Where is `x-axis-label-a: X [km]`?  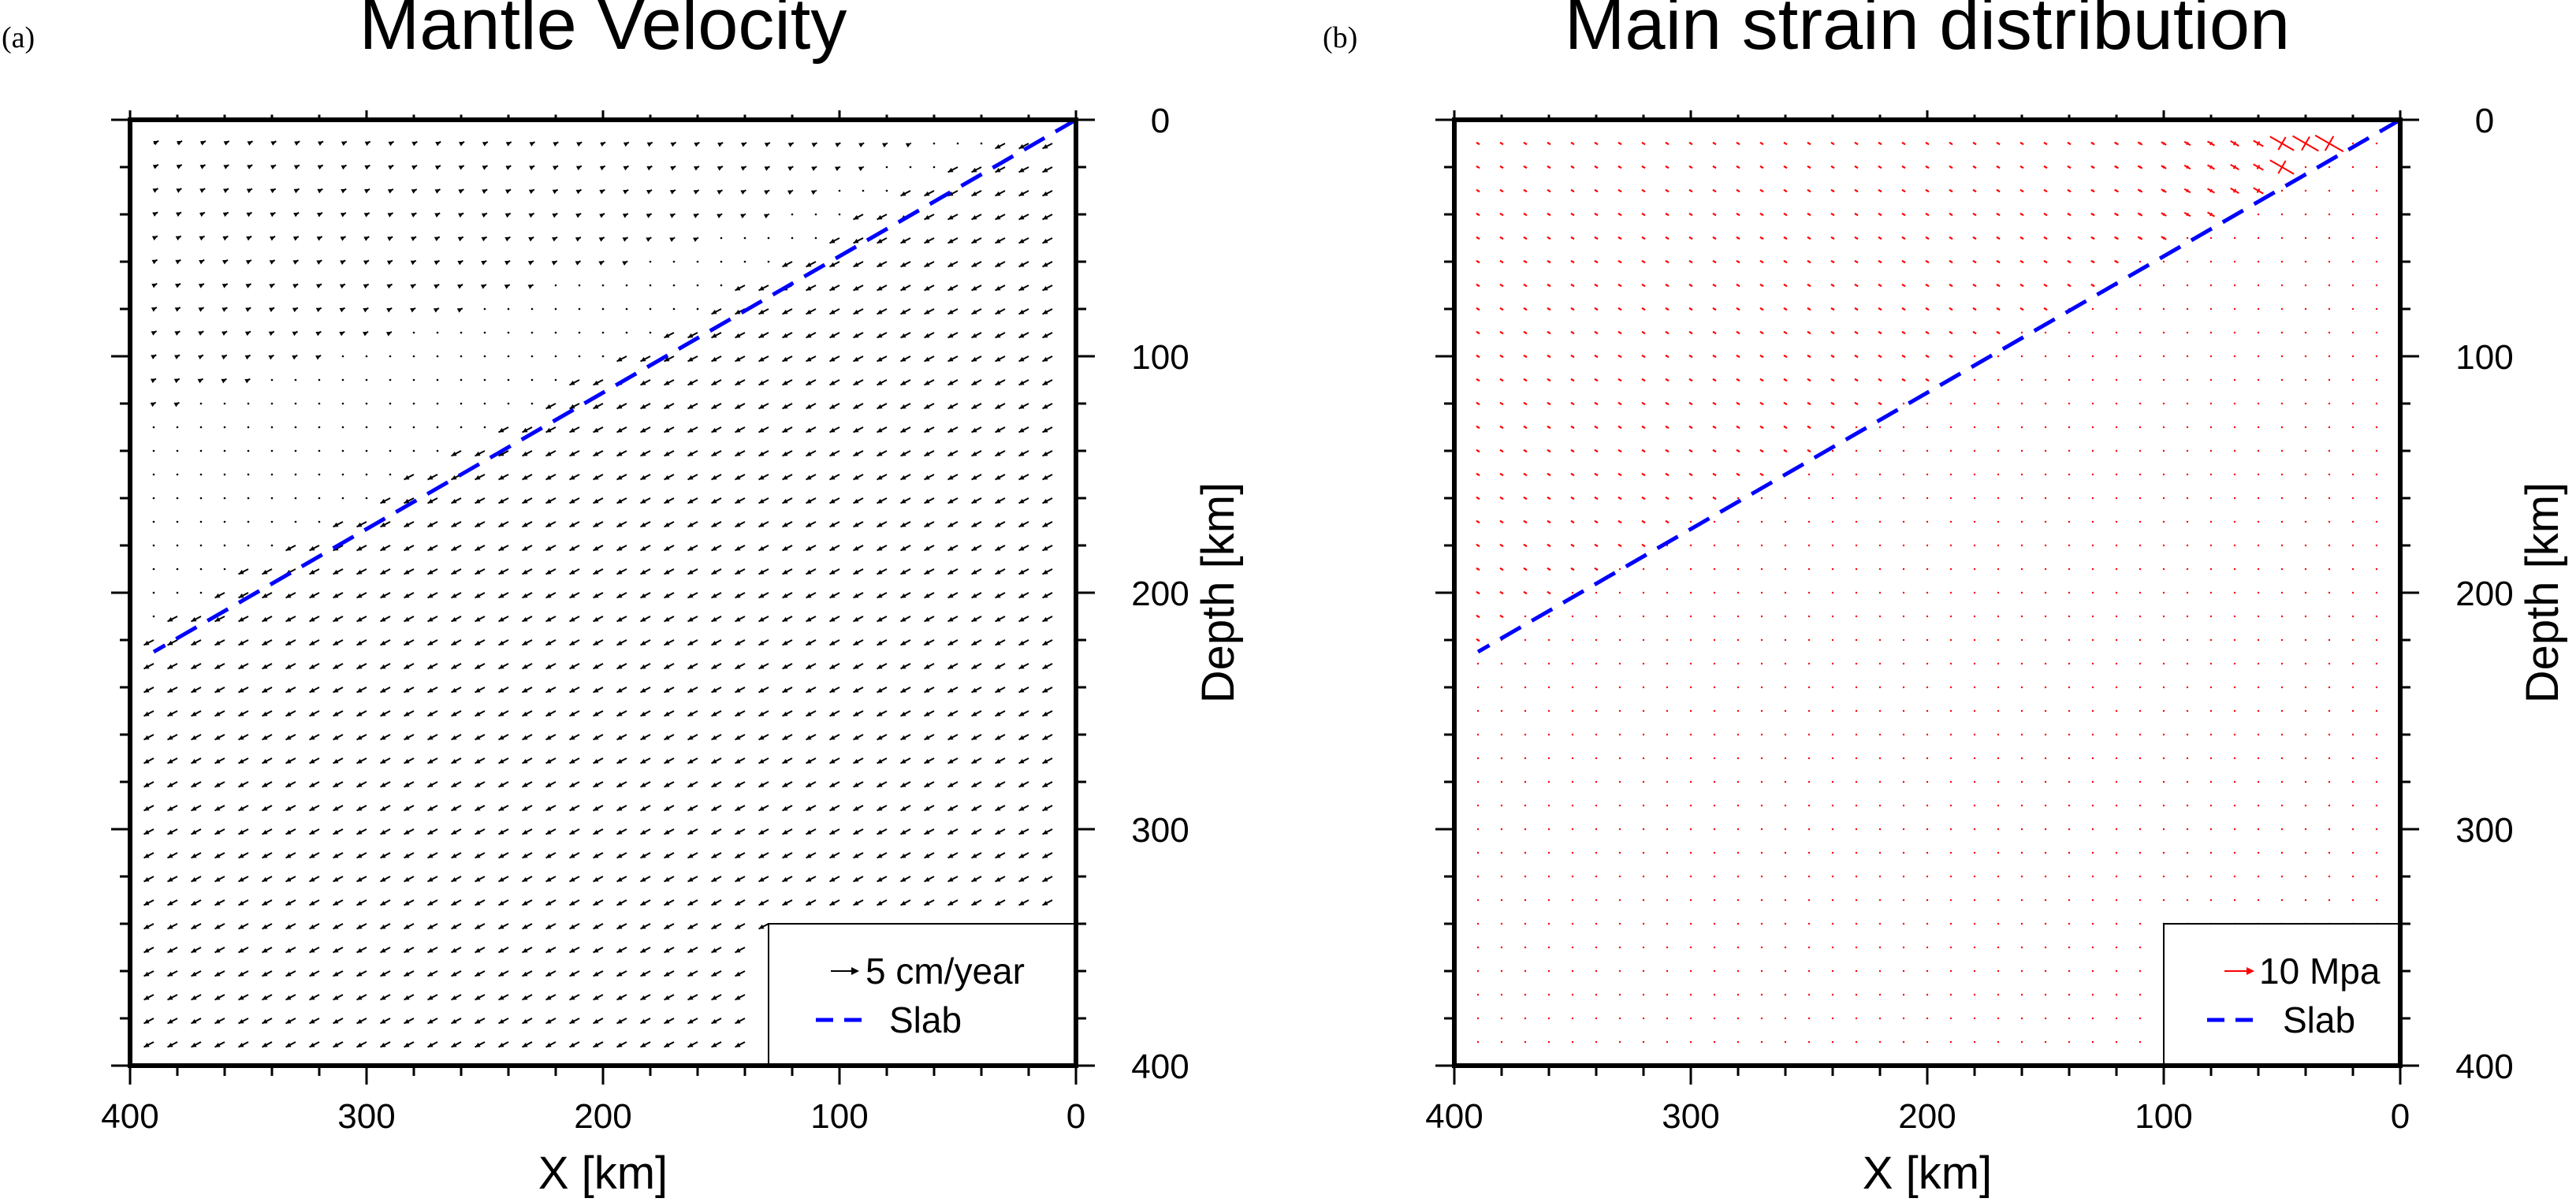 x-axis-label-a: X [km] is located at coordinates (603, 1173).